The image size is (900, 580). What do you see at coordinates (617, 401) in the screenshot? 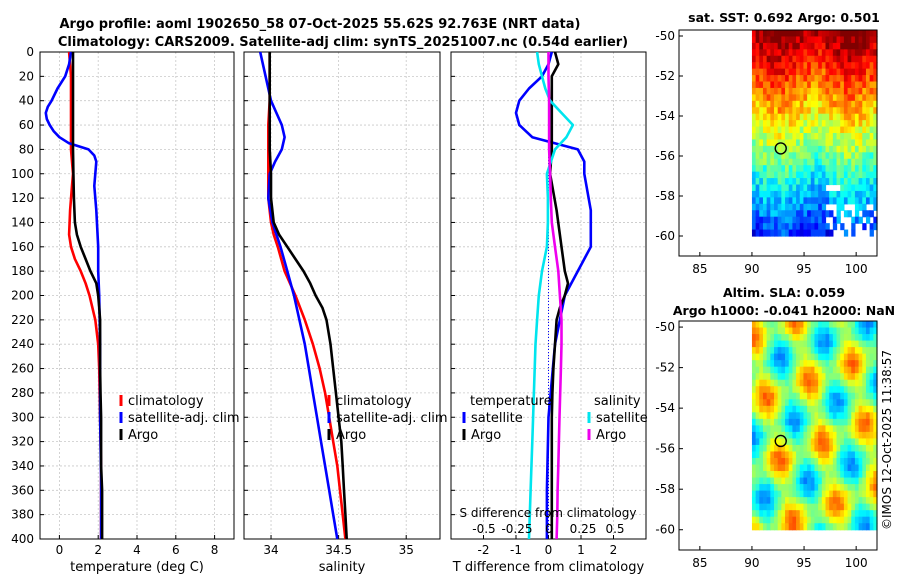
I see `legend-title-salinity: salinity` at bounding box center [617, 401].